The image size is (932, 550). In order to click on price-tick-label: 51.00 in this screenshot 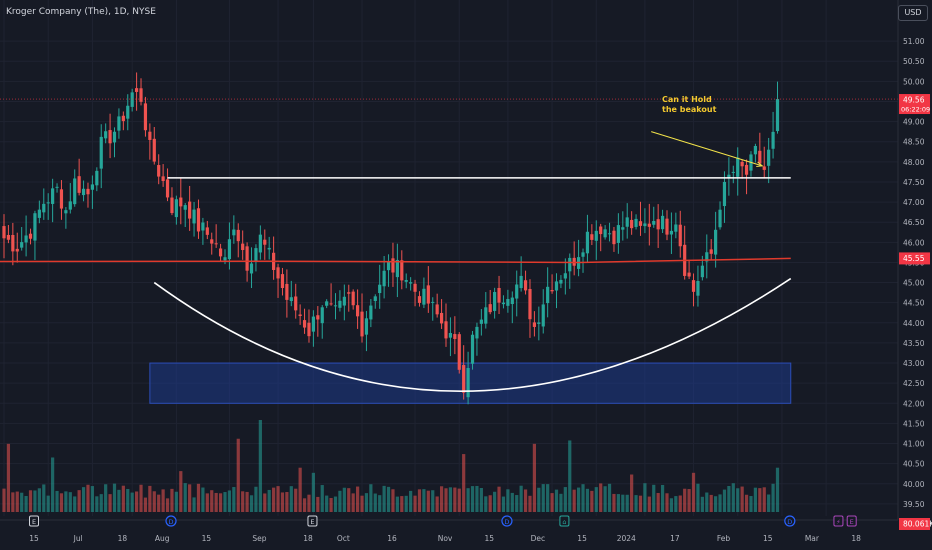, I will do `click(914, 41)`.